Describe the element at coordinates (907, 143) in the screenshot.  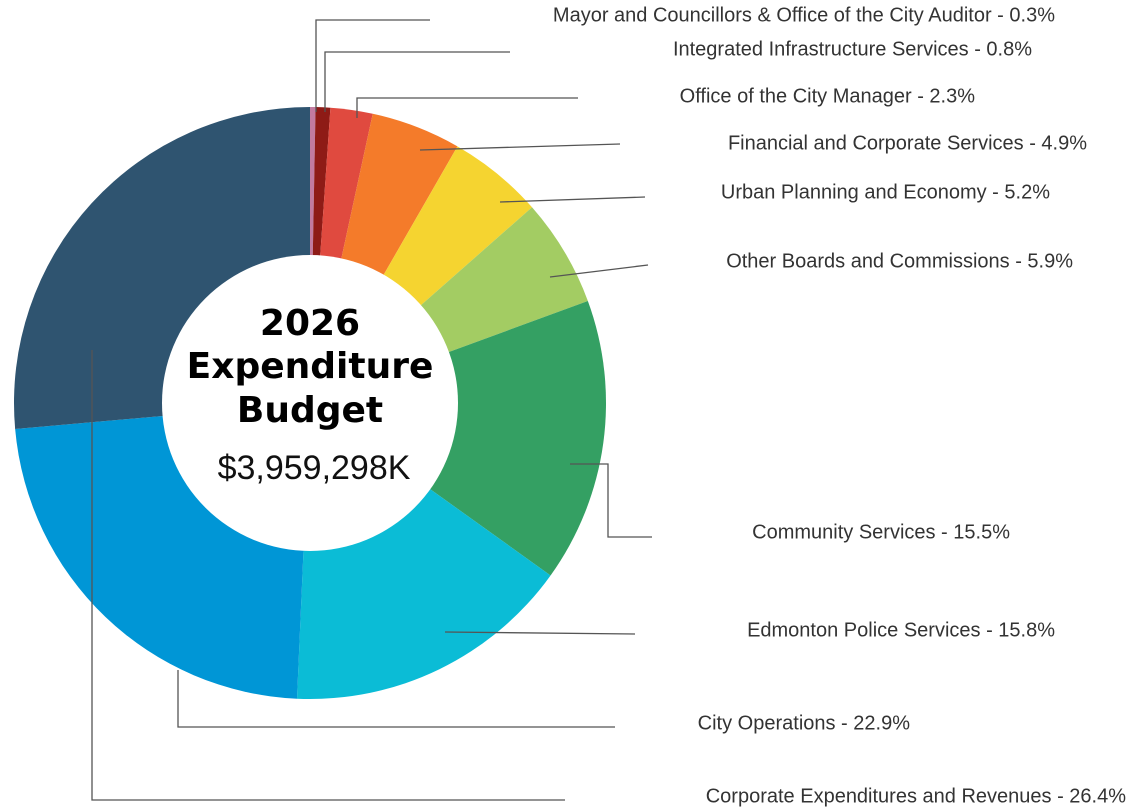
I see `slice-label: Financial and Corporate Services - 4.9%` at that location.